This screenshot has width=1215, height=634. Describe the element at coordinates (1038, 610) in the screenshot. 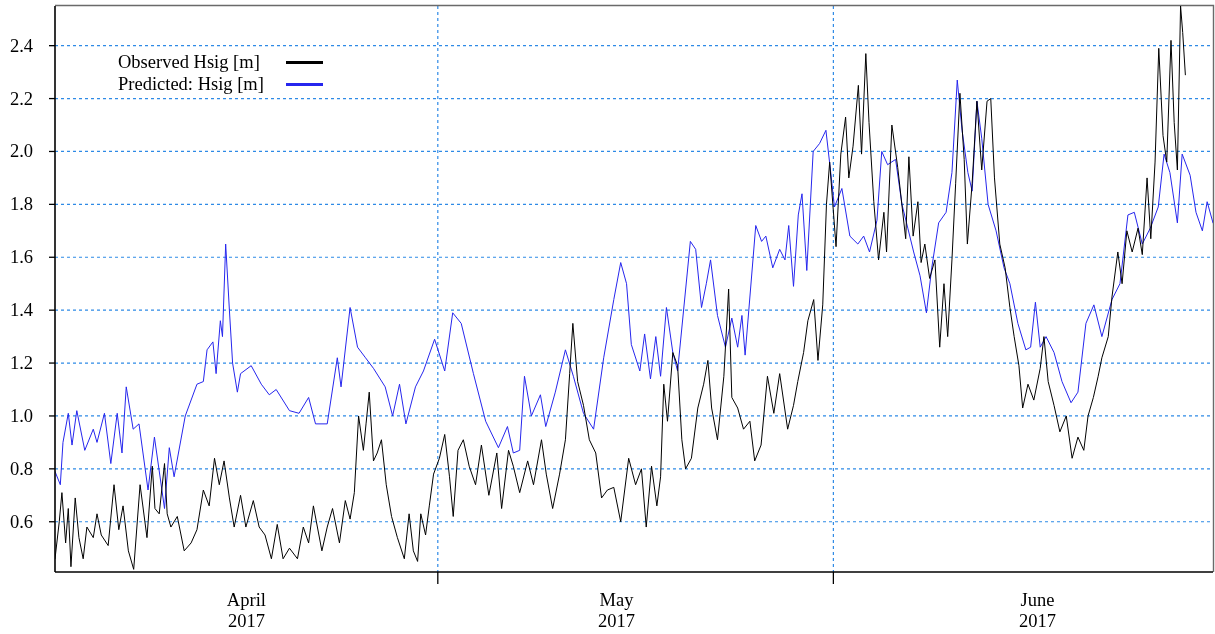

I see `x-tick-label: June 2017` at that location.